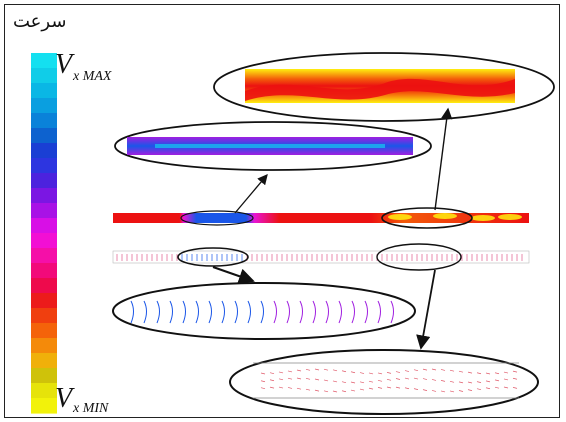  What do you see at coordinates (251, 194) in the screenshot?
I see `arrow-to-blue-zoom` at bounding box center [251, 194].